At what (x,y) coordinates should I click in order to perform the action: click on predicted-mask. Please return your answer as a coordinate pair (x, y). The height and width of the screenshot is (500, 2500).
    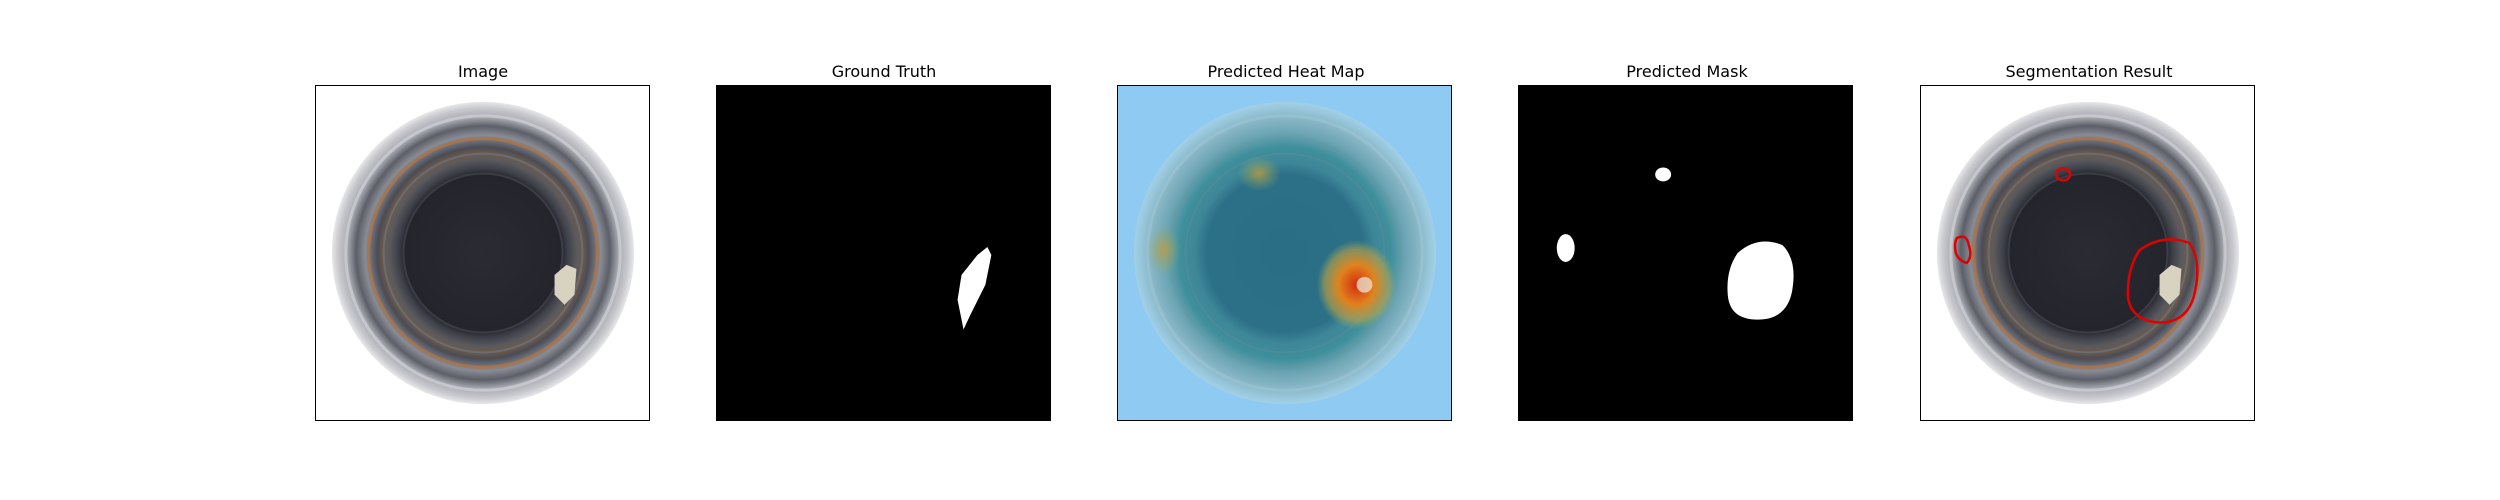
    Looking at the image, I should click on (1685, 253).